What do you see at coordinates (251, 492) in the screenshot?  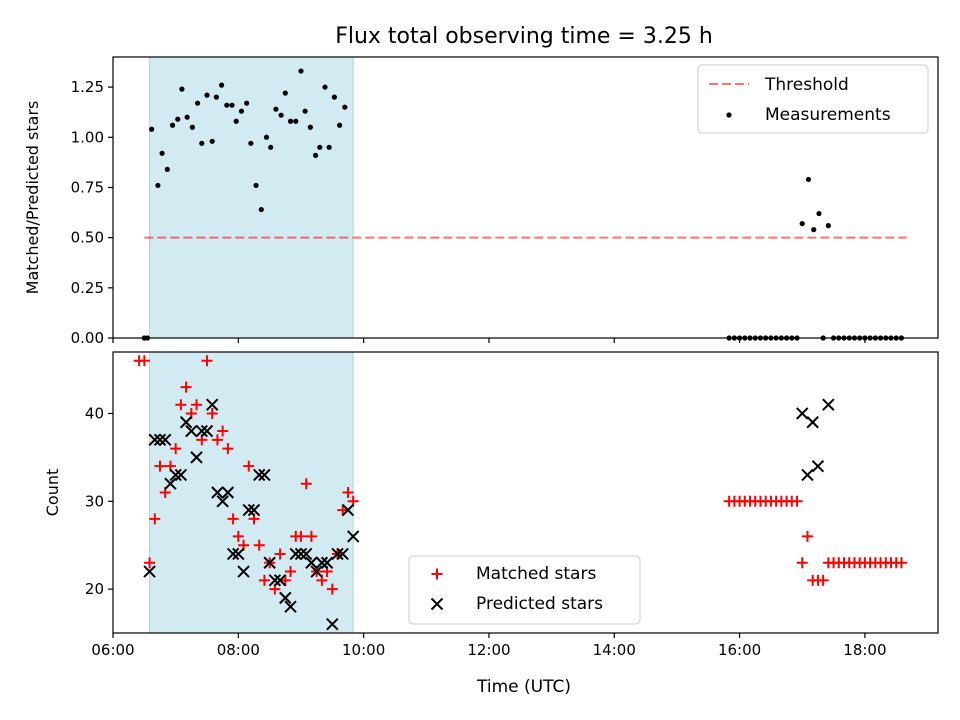 I see `observing-window-shade` at bounding box center [251, 492].